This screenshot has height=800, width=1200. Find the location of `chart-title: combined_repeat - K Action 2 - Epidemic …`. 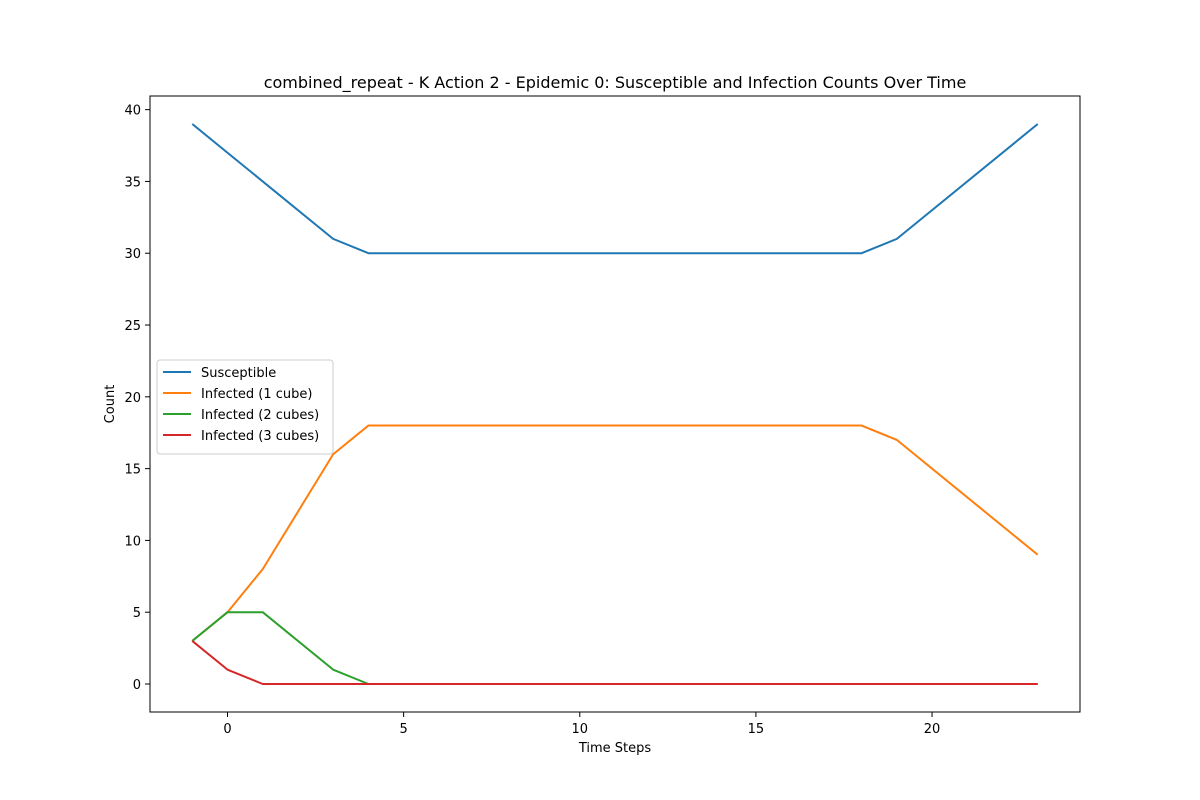

chart-title: combined_repeat - K Action 2 - Epidemic … is located at coordinates (615, 83).